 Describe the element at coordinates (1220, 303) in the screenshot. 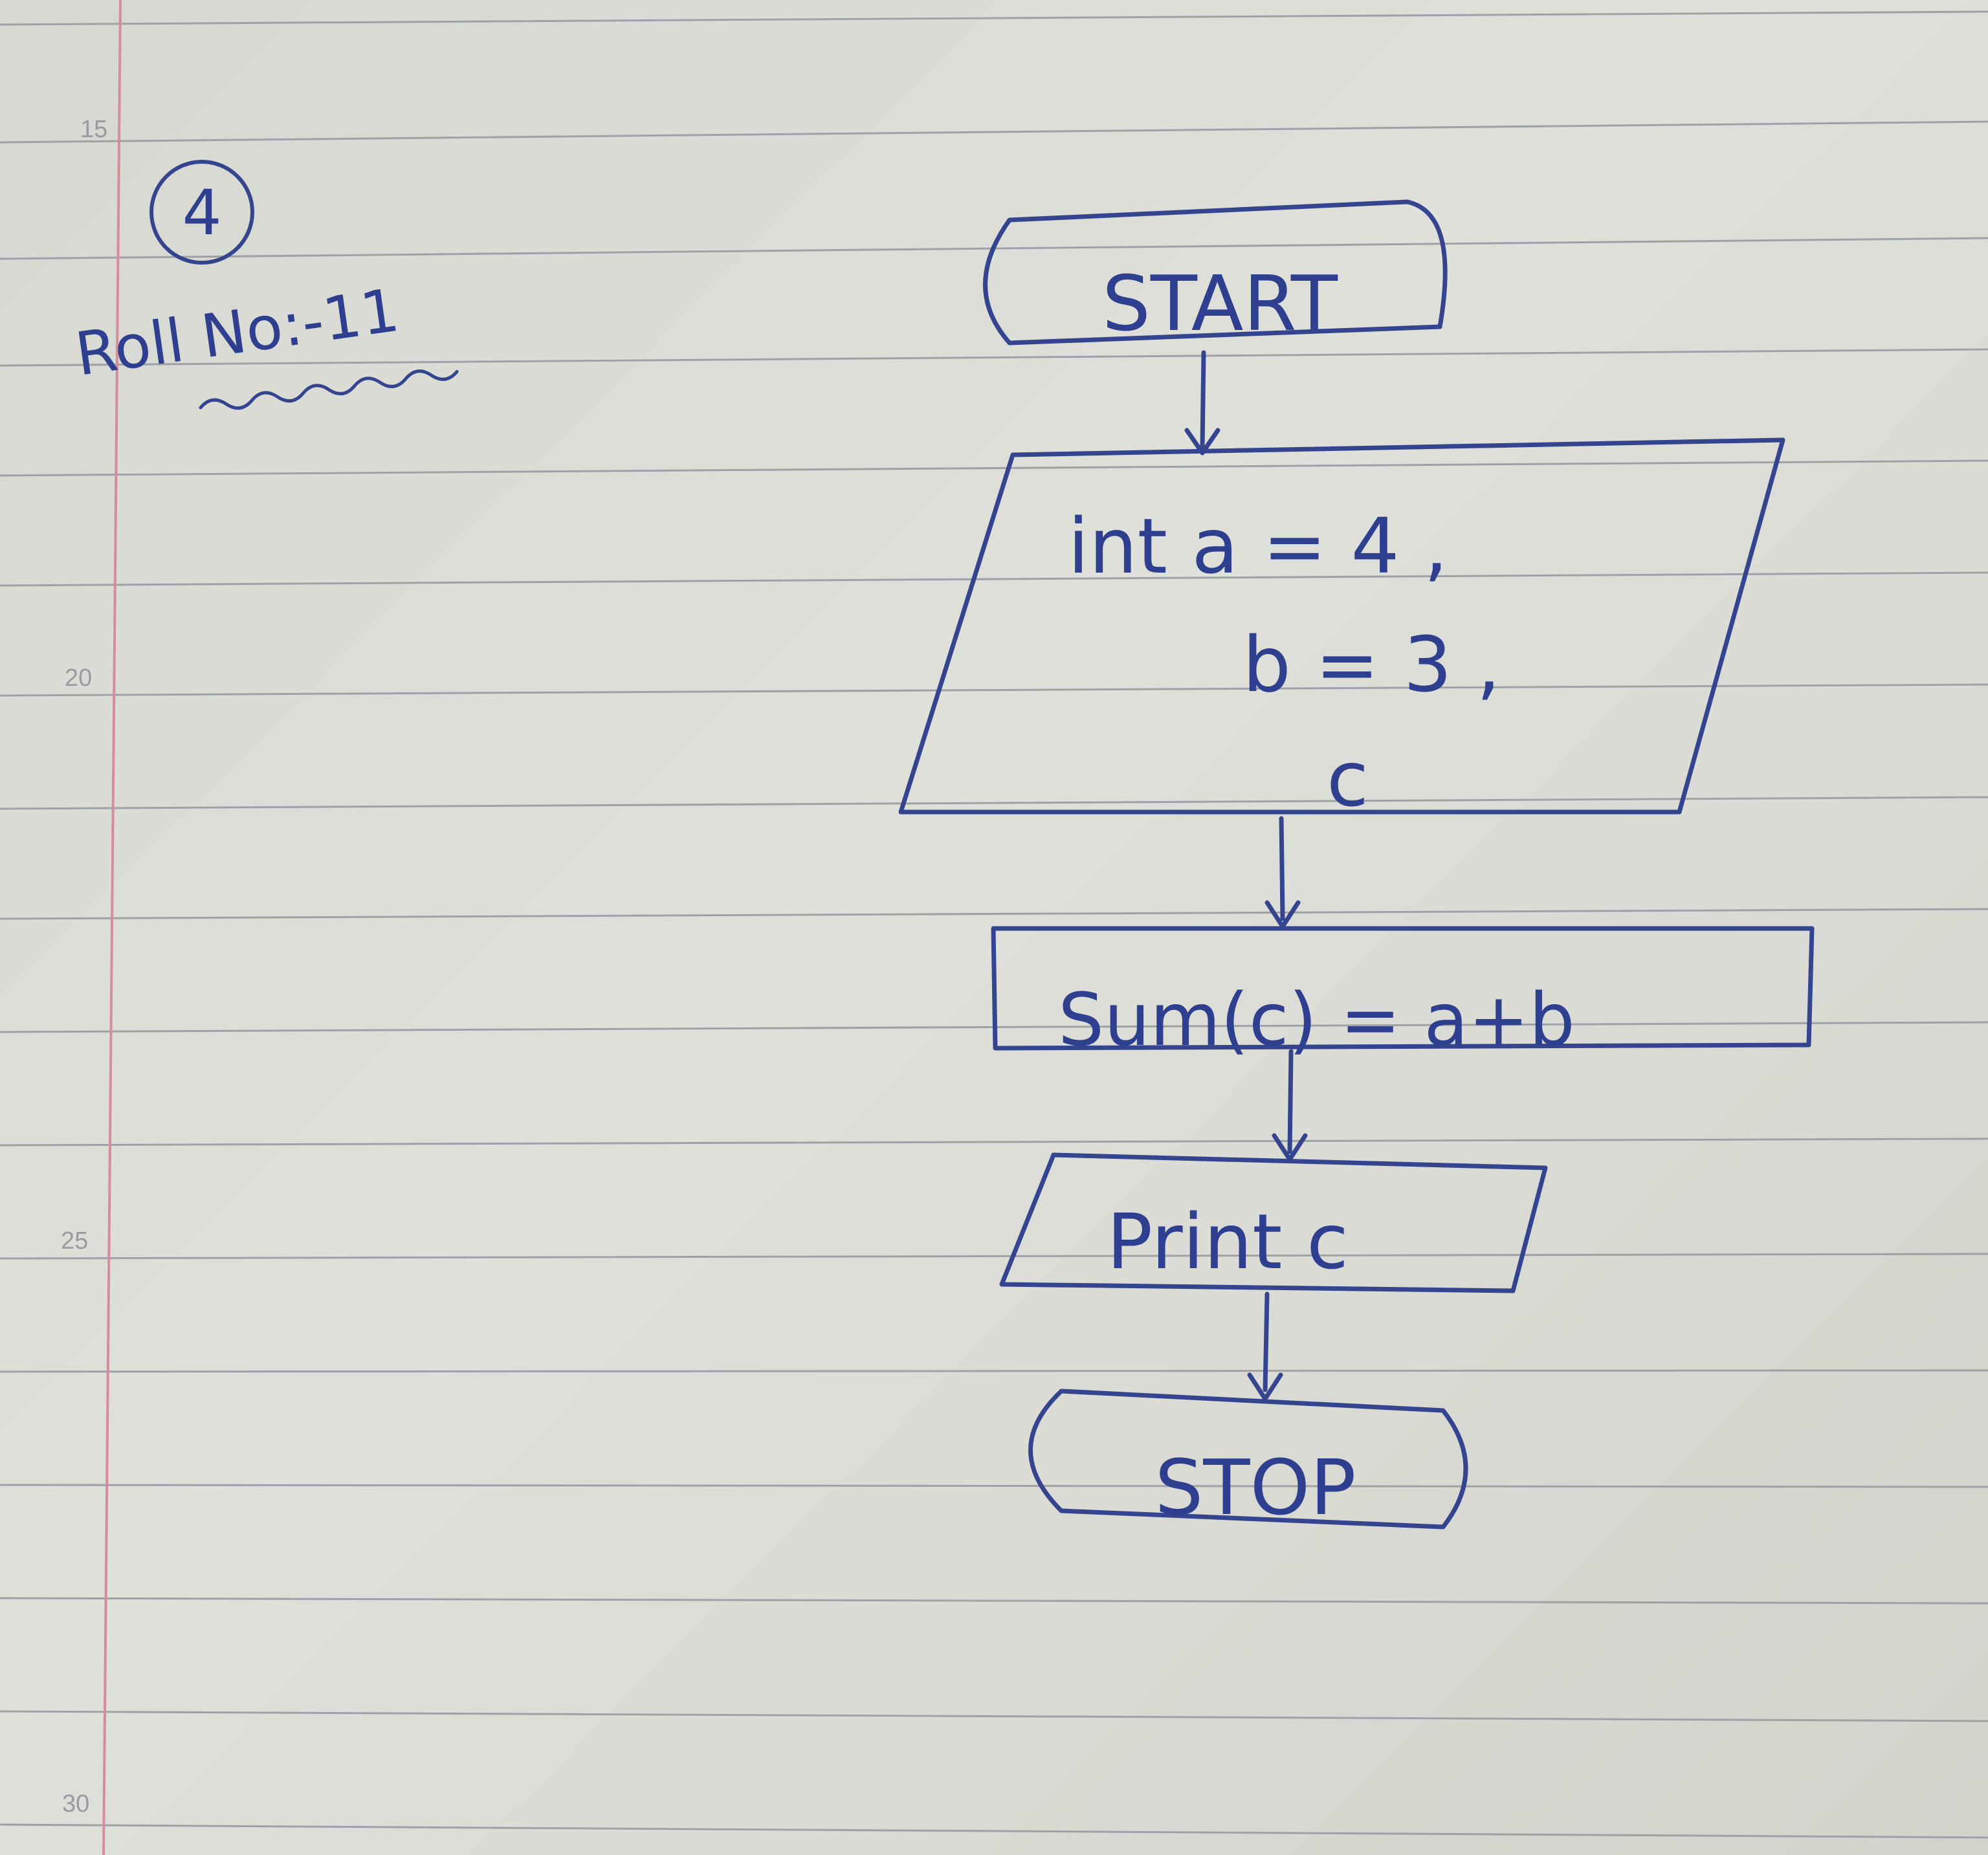

I see `start-label: START` at that location.